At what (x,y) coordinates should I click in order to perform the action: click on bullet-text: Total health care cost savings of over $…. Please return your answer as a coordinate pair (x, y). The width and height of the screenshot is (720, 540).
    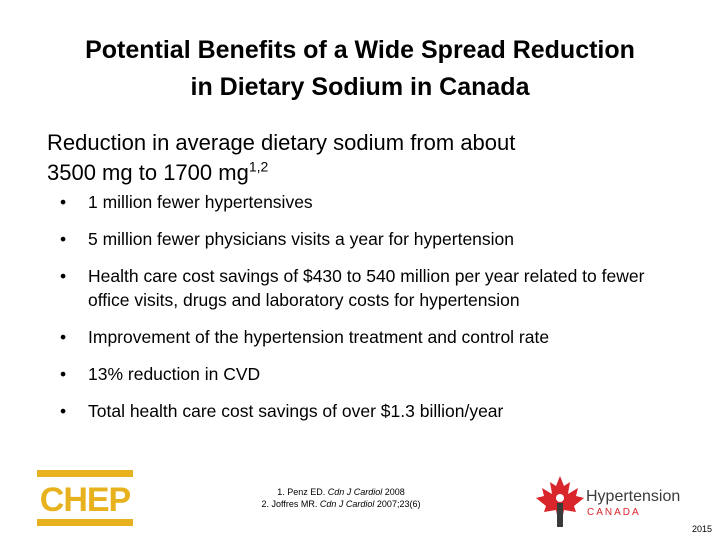
    Looking at the image, I should click on (296, 411).